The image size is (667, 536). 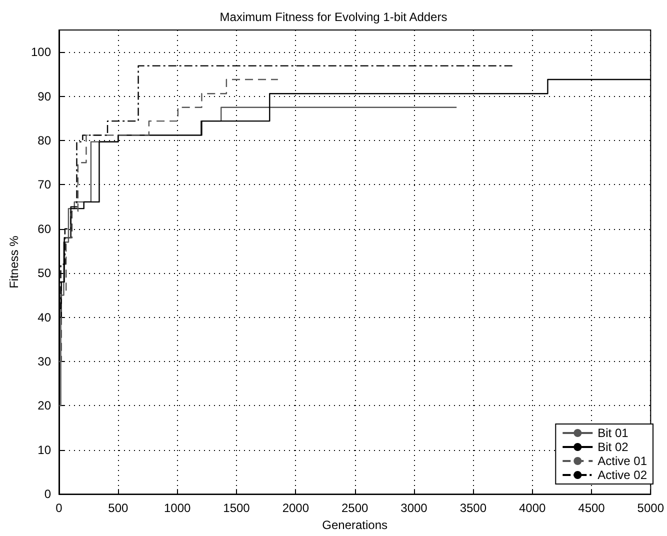 What do you see at coordinates (14, 261) in the screenshot?
I see `y-axis-title: Fitness %` at bounding box center [14, 261].